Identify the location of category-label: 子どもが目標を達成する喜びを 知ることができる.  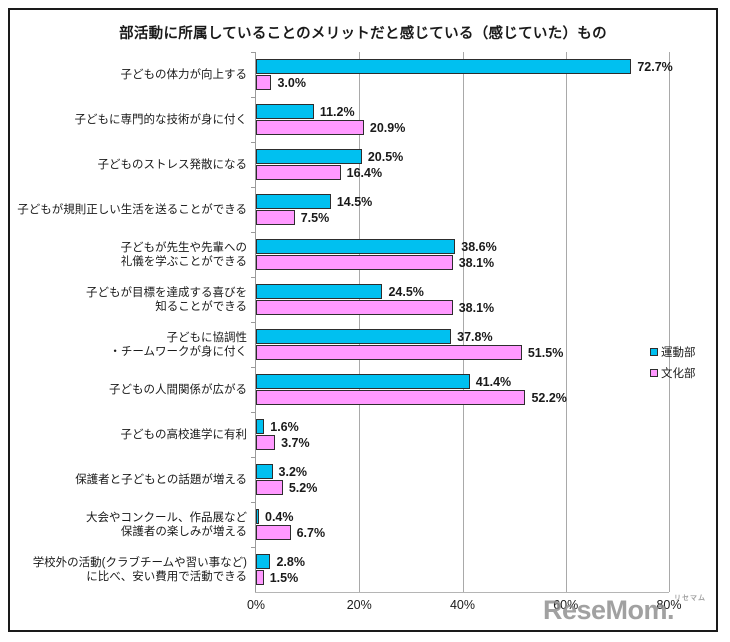
(166, 299).